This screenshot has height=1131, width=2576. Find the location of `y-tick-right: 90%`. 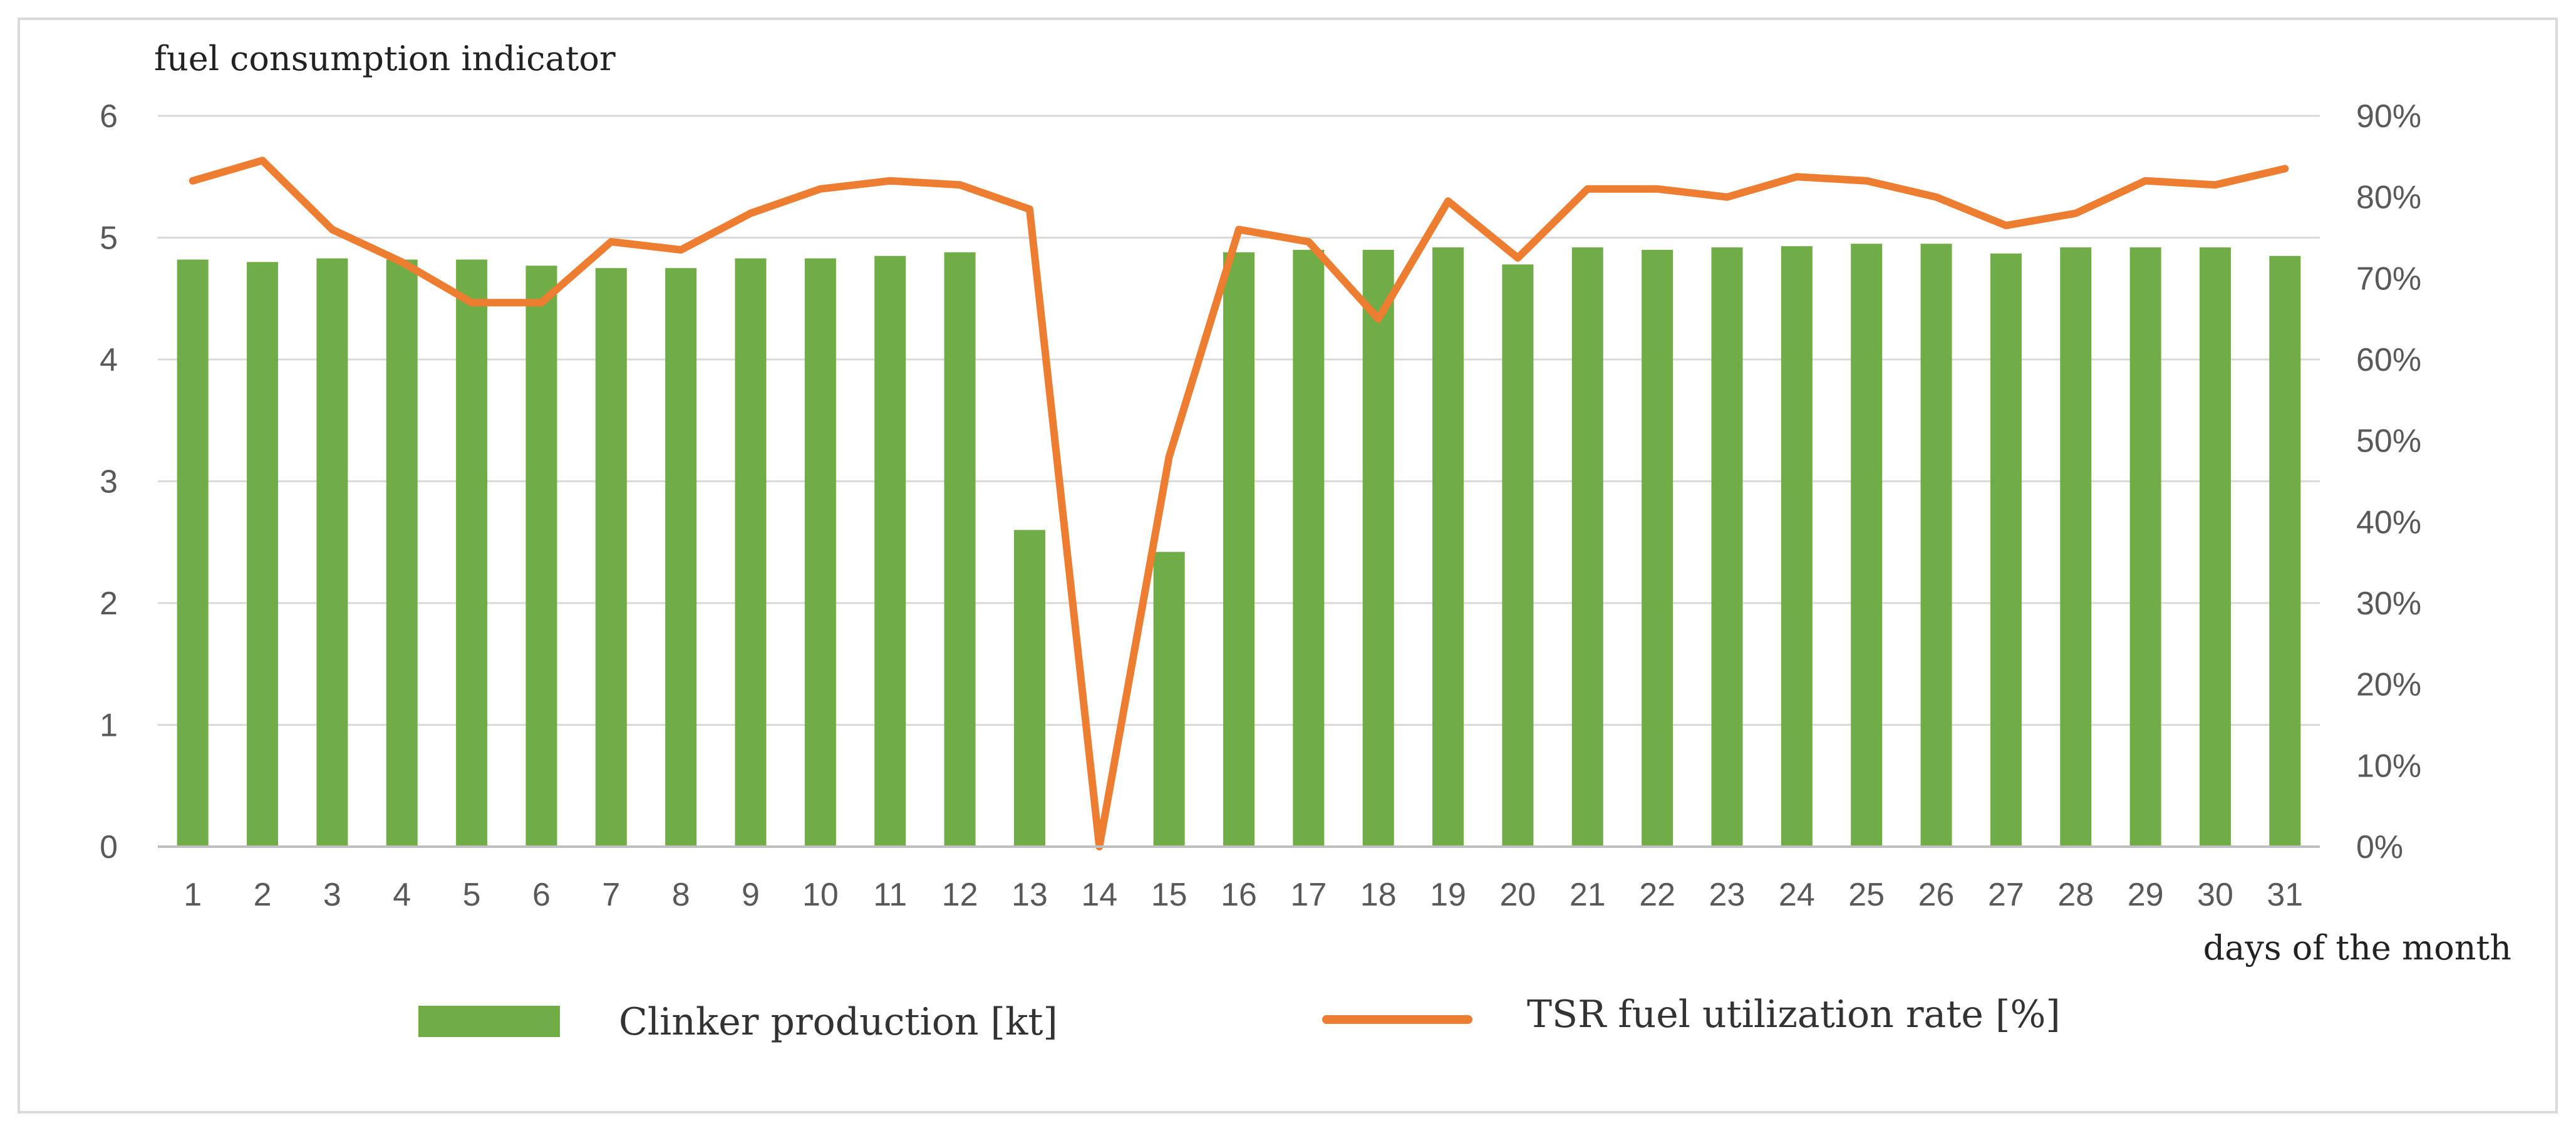

y-tick-right: 90% is located at coordinates (2388, 117).